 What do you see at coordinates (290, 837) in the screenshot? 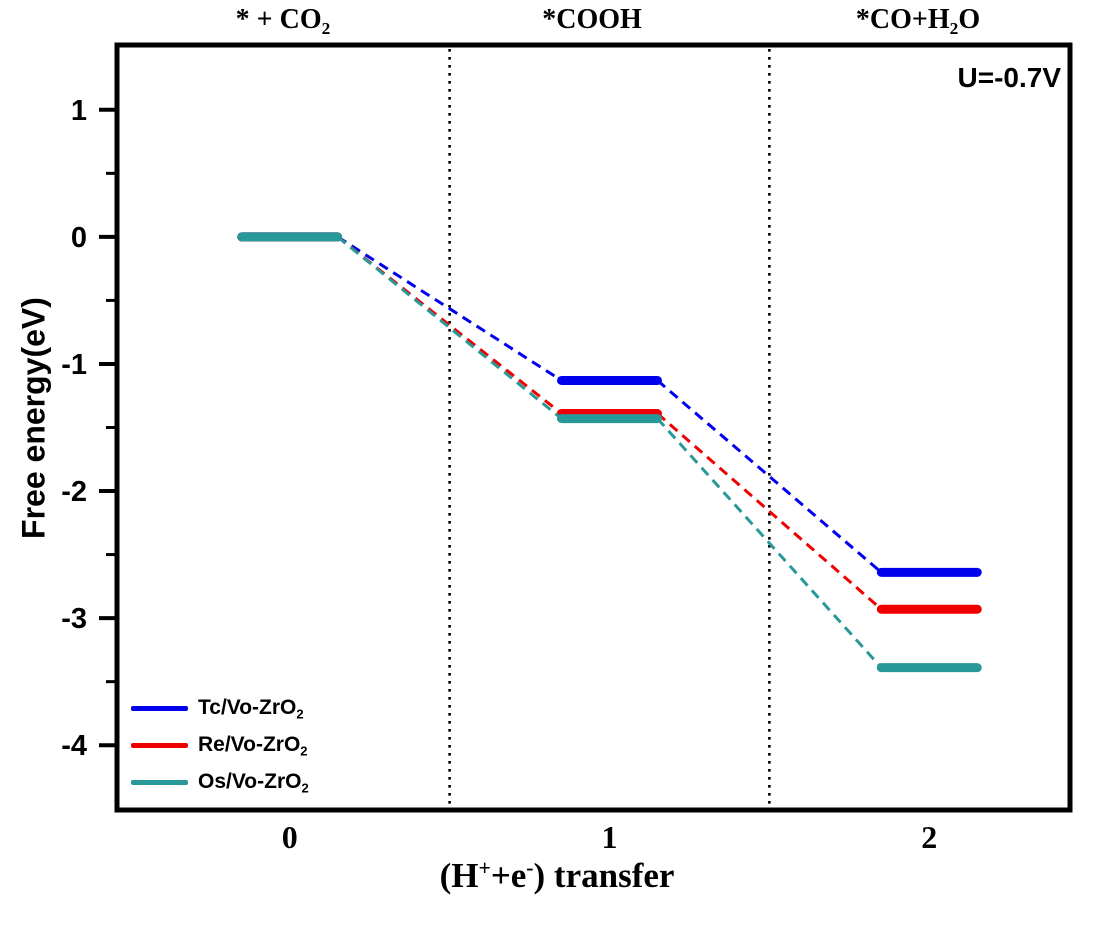
I see `x-tick-label: 0` at bounding box center [290, 837].